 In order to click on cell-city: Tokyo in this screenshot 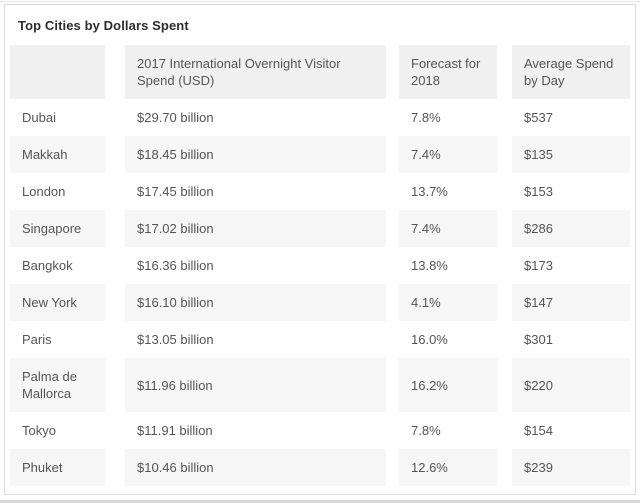, I will do `click(67, 430)`.